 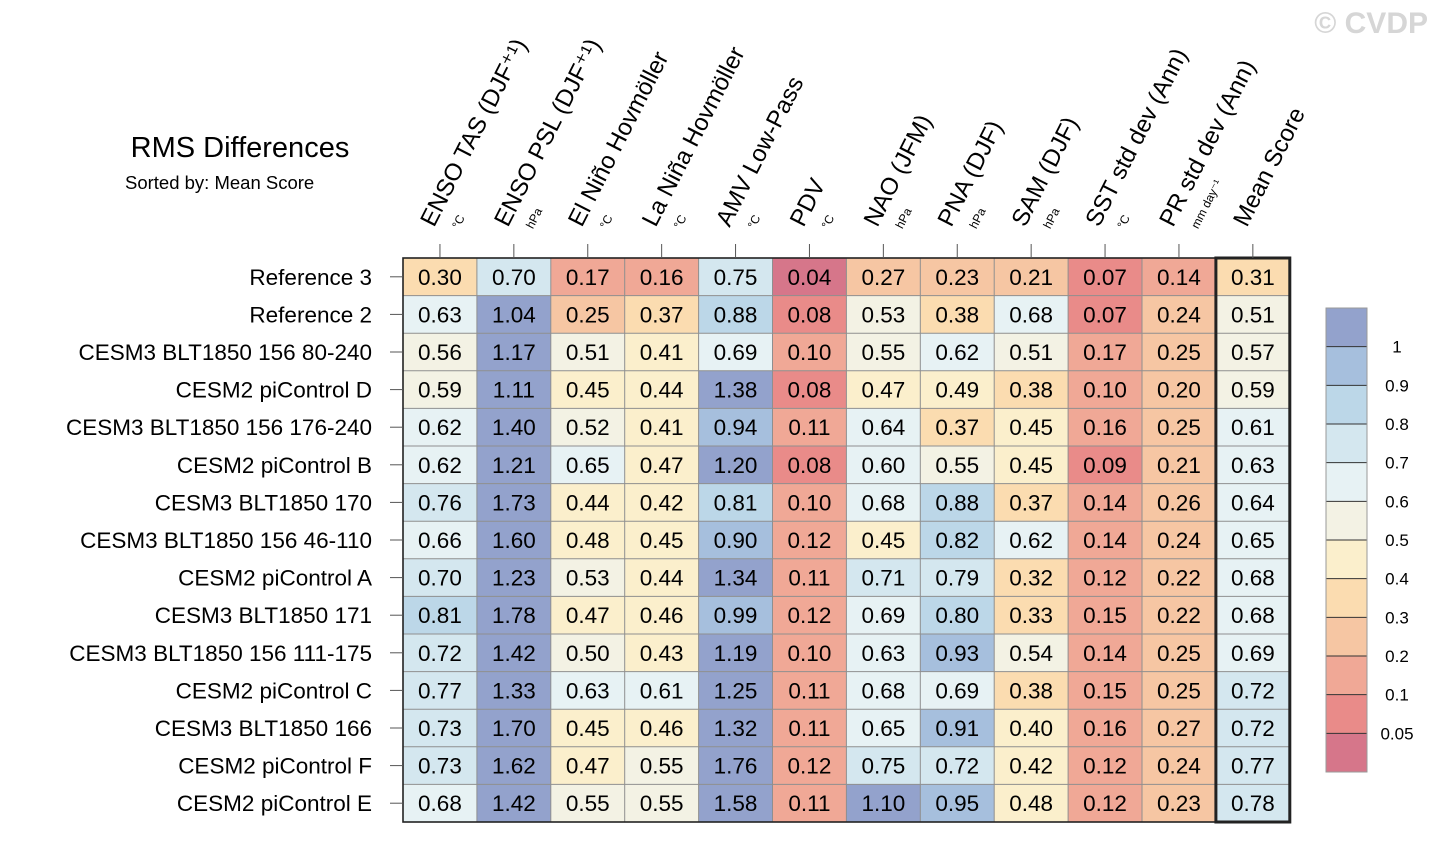 I want to click on cell-value: 0.33, so click(x=1031, y=615).